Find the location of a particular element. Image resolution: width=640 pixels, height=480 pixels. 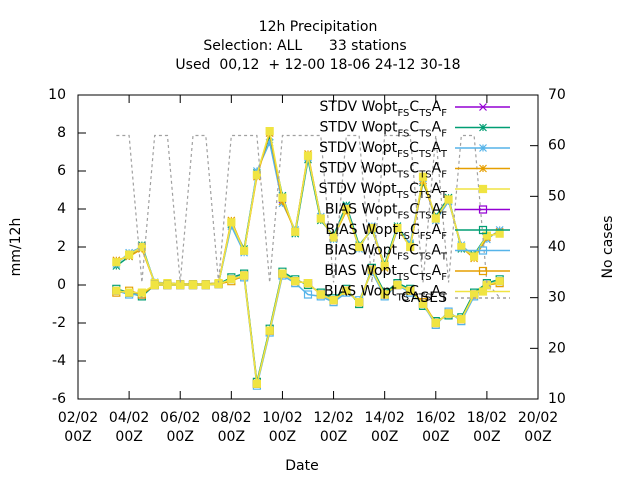

y-tick-label: 6 is located at coordinates (61, 171).